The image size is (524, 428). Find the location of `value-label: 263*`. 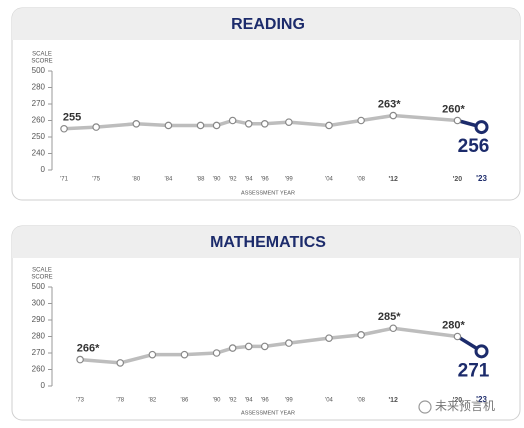

value-label: 263* is located at coordinates (389, 104).